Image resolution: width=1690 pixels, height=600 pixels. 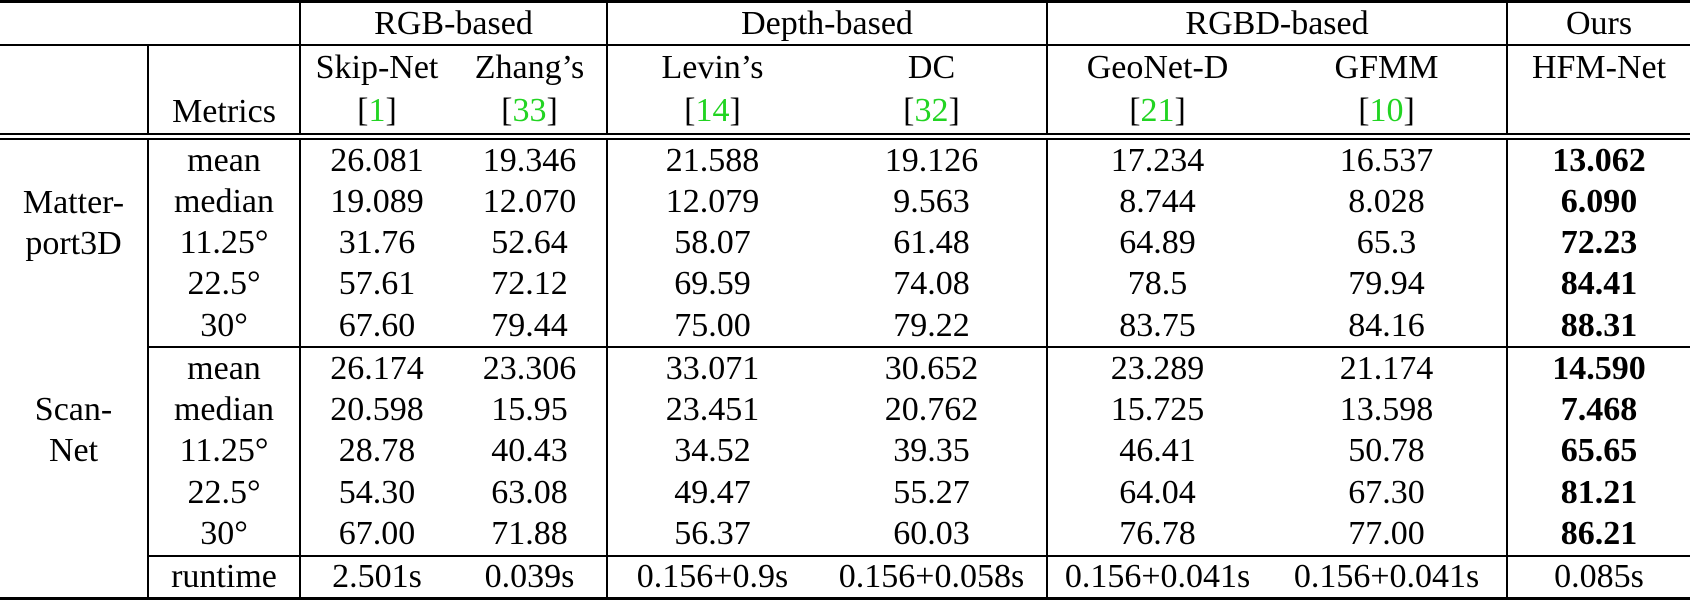 I want to click on metrics-header: Metrics, so click(x=223, y=92).